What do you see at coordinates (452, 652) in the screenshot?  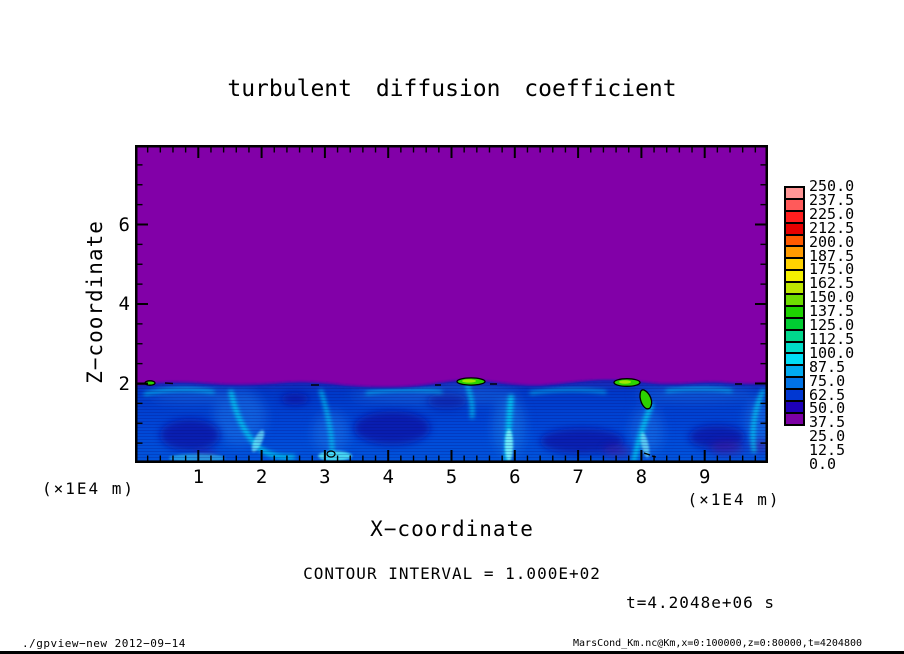 I see `bottom-border` at bounding box center [452, 652].